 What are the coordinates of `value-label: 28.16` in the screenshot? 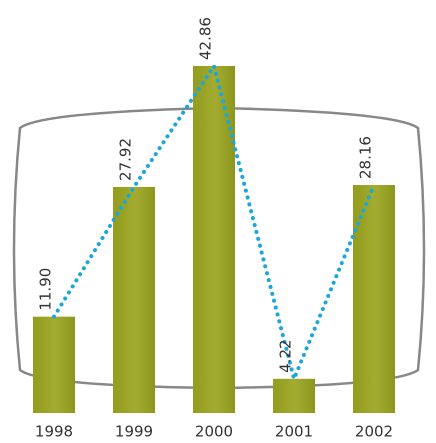 It's located at (366, 157).